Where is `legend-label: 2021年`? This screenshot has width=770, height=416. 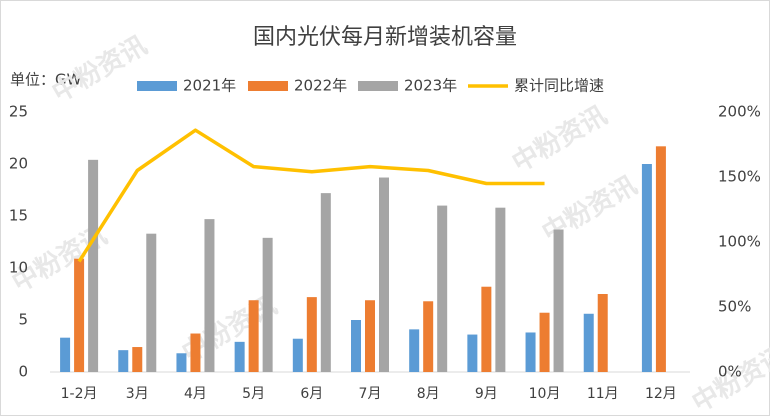
legend-label: 2021年 is located at coordinates (209, 86).